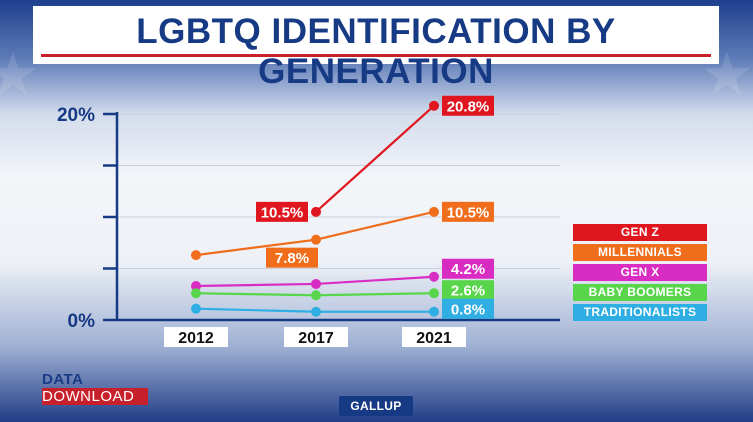  I want to click on data-label: 20.8%, so click(468, 106).